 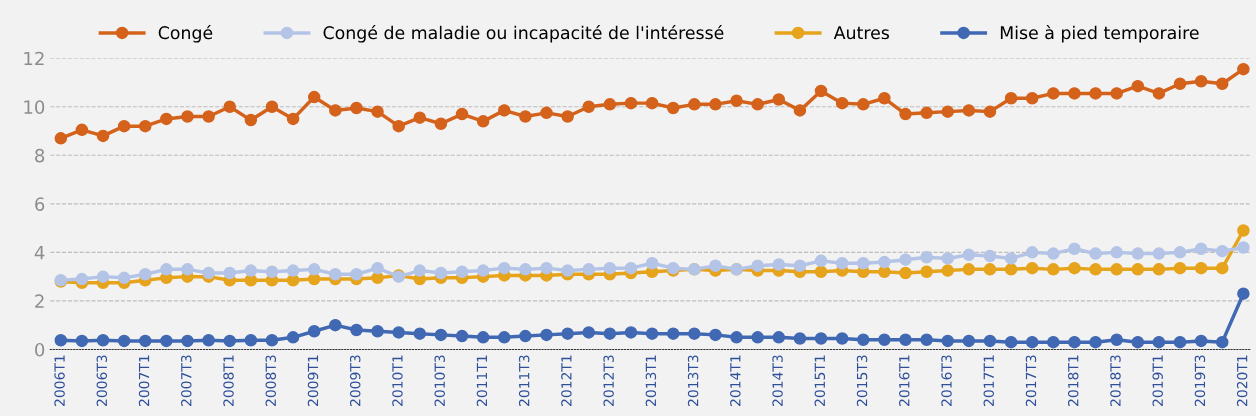 What do you see at coordinates (1157, 380) in the screenshot?
I see `x-tick-label: 2019T1` at bounding box center [1157, 380].